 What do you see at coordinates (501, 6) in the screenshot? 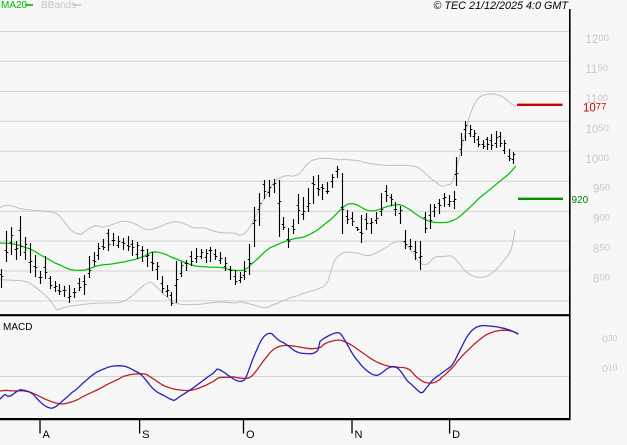
I see `svg-text: © TEC 21/12/2025 4:0 GMT` at bounding box center [501, 6].